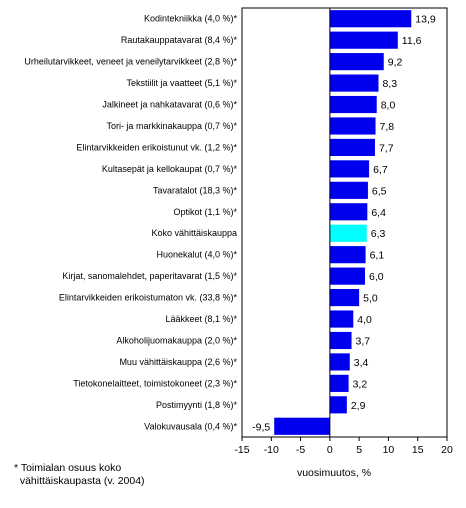  I want to click on category-label: Alkoholijuomakauppa (2,0 %)*, so click(176, 340).